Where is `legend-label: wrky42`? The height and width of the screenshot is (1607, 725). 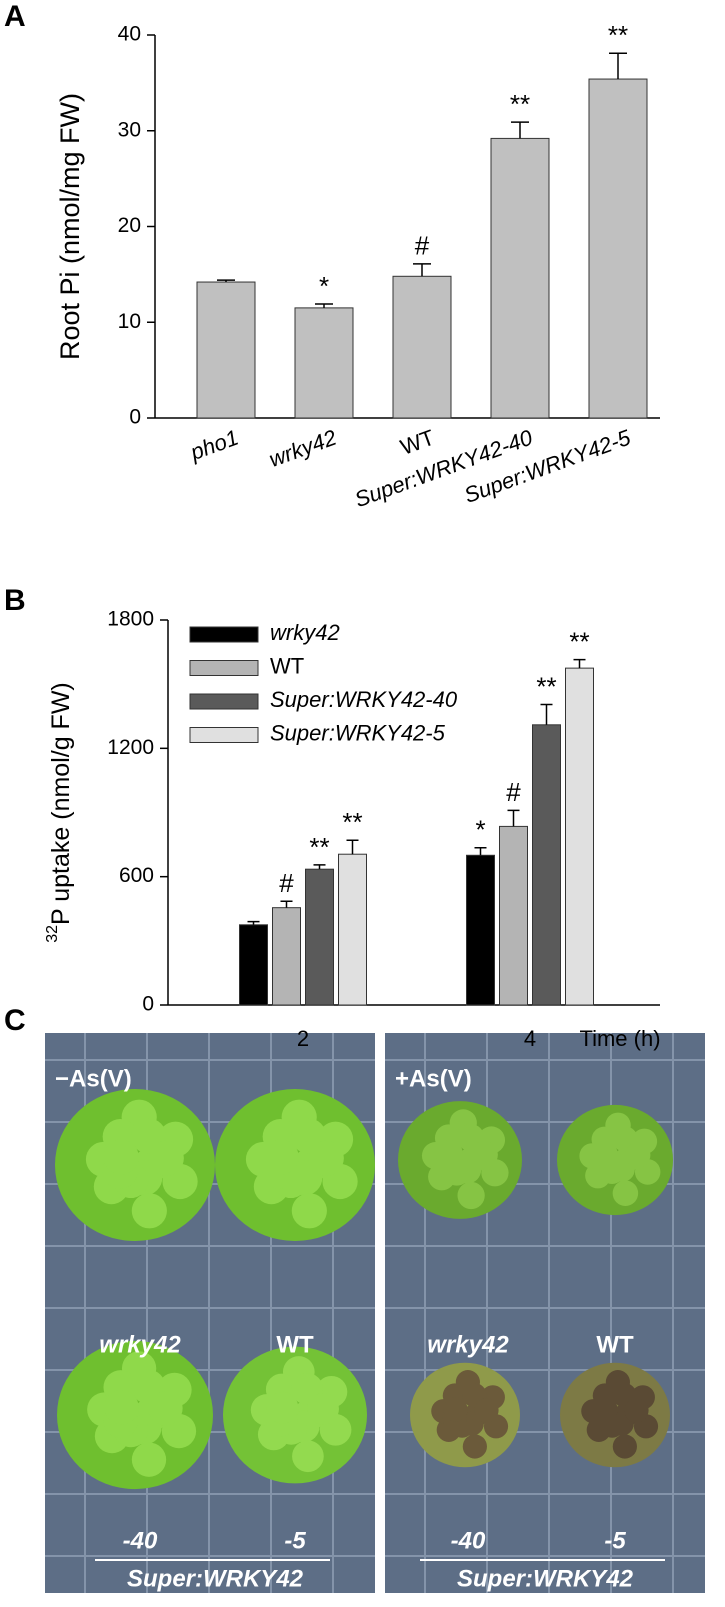 legend-label: wrky42 is located at coordinates (305, 632).